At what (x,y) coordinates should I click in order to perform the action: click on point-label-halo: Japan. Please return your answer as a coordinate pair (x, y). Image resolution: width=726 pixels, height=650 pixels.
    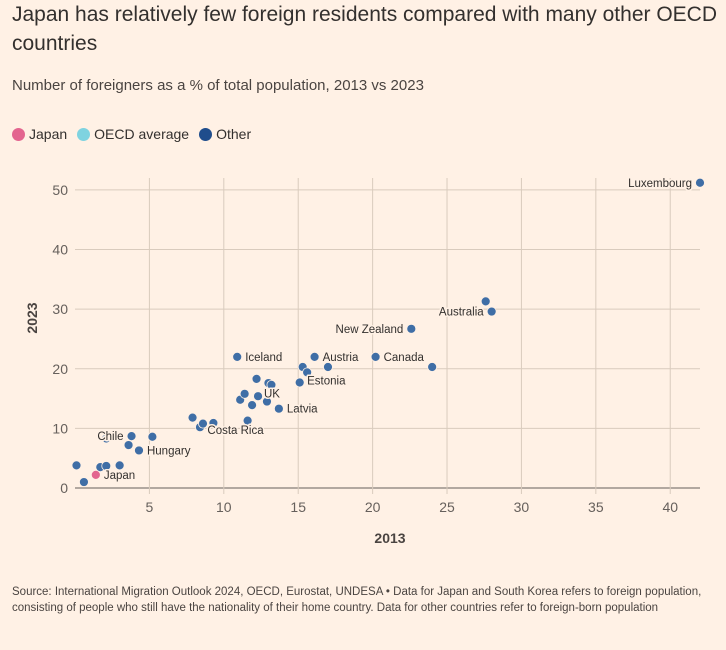
    Looking at the image, I should click on (119, 476).